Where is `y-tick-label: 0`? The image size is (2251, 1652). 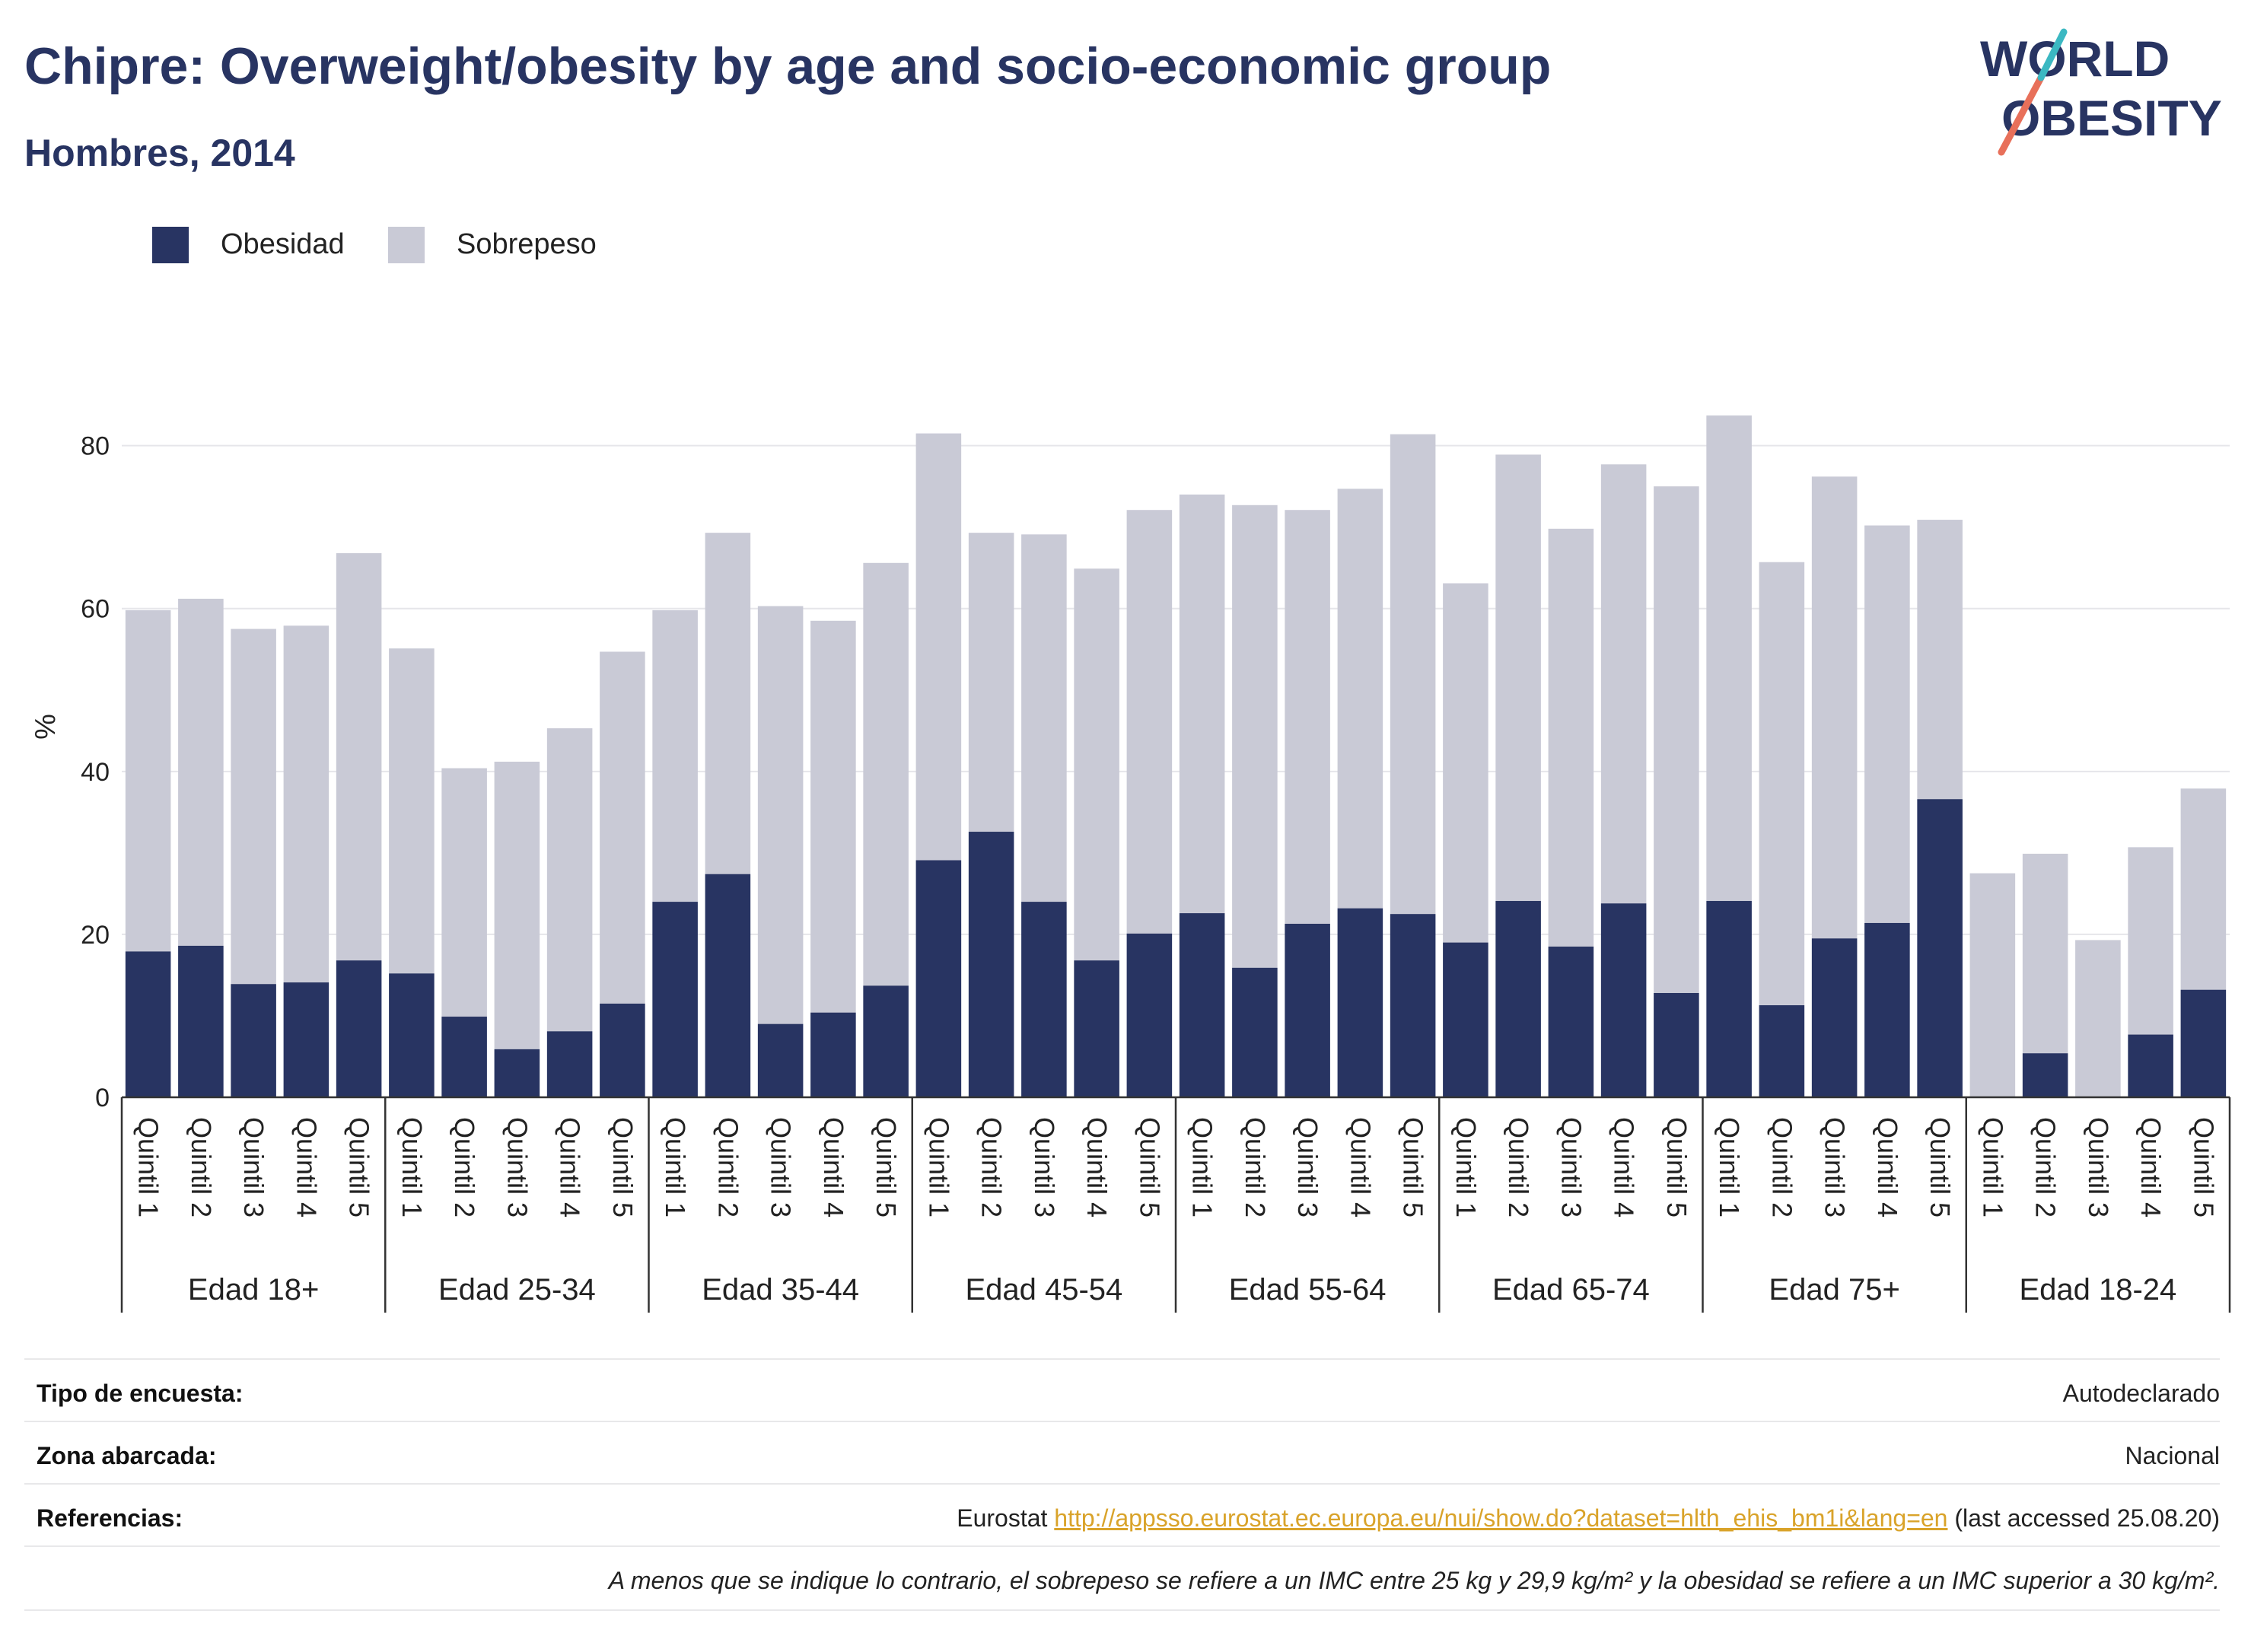
y-tick-label: 0 is located at coordinates (102, 1098).